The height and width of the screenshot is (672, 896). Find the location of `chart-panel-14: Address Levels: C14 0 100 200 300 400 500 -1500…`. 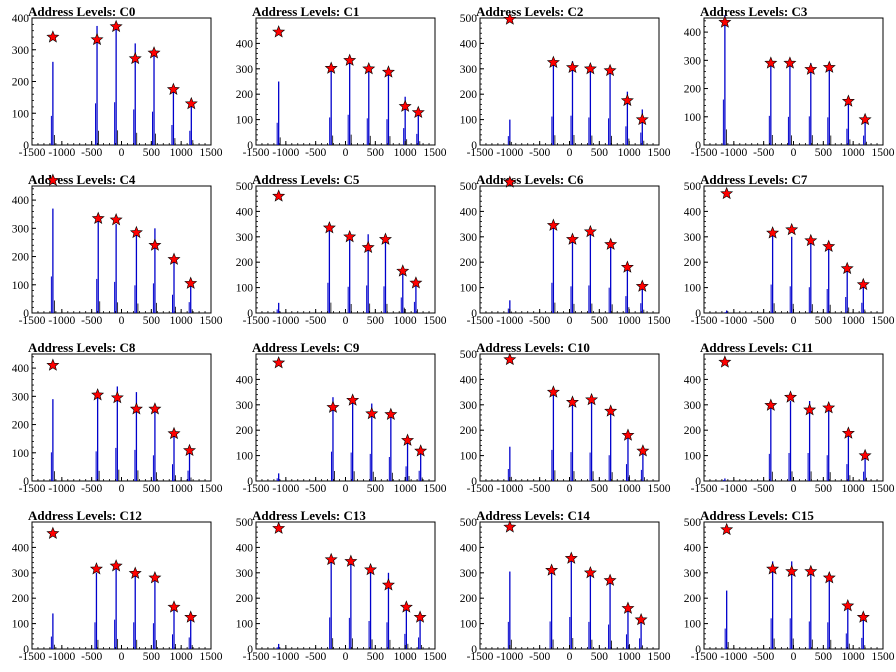

chart-panel-14: Address Levels: C14 0 100 200 300 400 500 -1500… is located at coordinates (560, 588).